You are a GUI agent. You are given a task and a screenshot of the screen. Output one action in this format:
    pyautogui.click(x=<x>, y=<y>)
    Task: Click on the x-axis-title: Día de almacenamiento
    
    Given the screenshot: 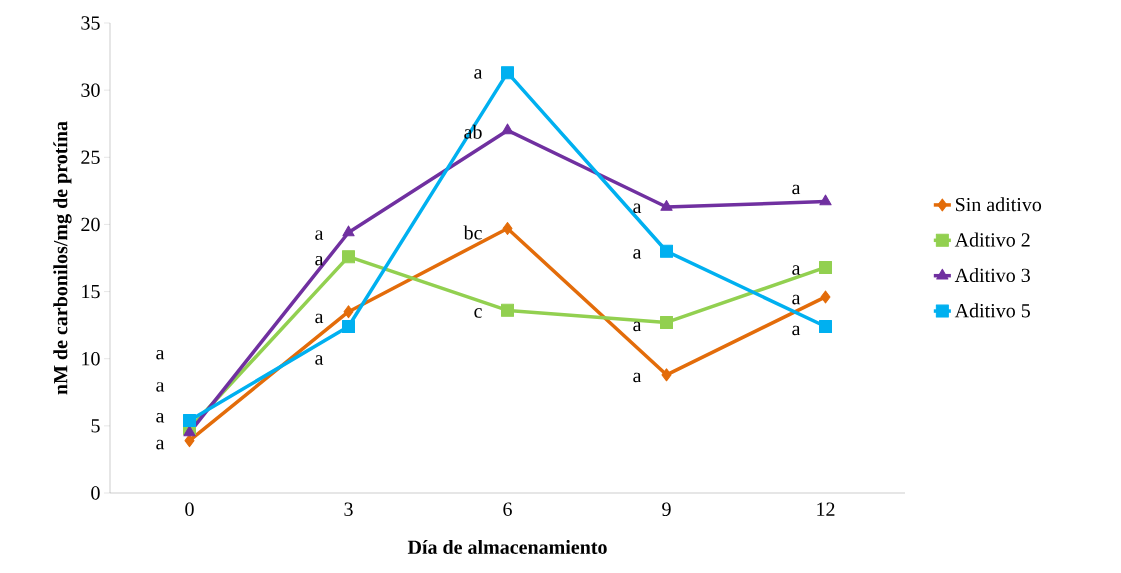 What is the action you would take?
    pyautogui.click(x=507, y=546)
    